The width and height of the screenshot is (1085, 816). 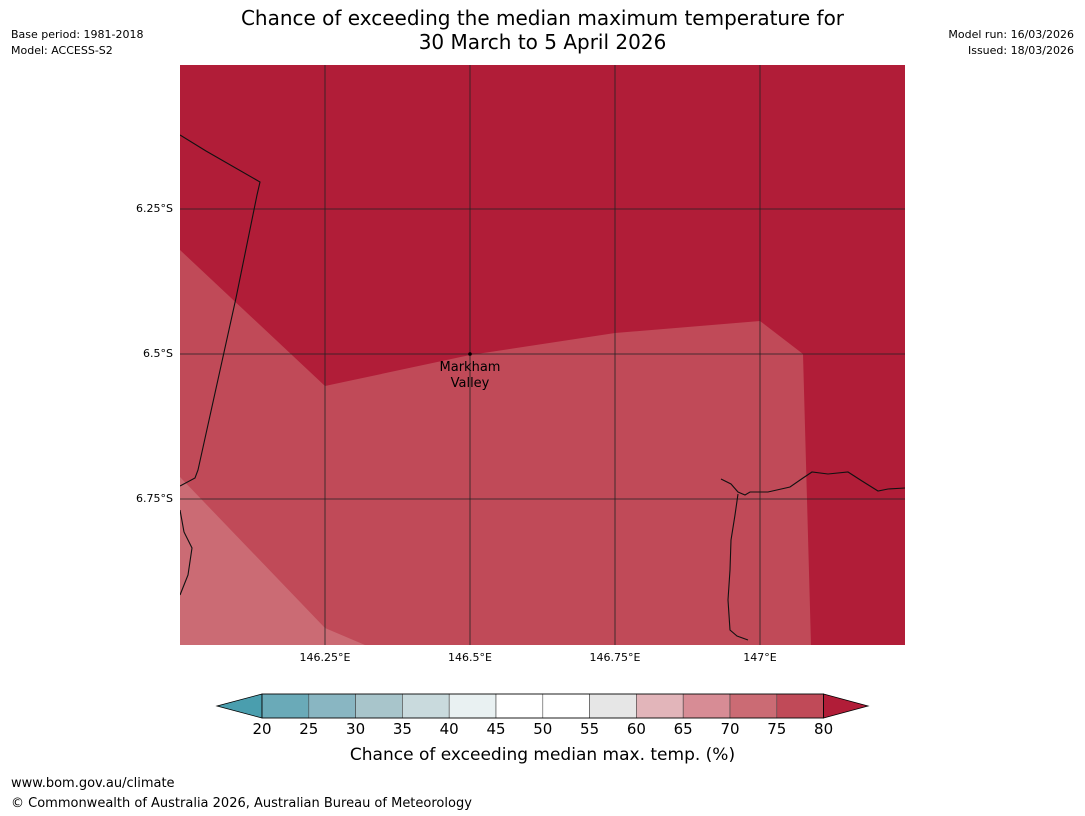 I want to click on lon-label-146-5: 146.5°E, so click(x=470, y=657).